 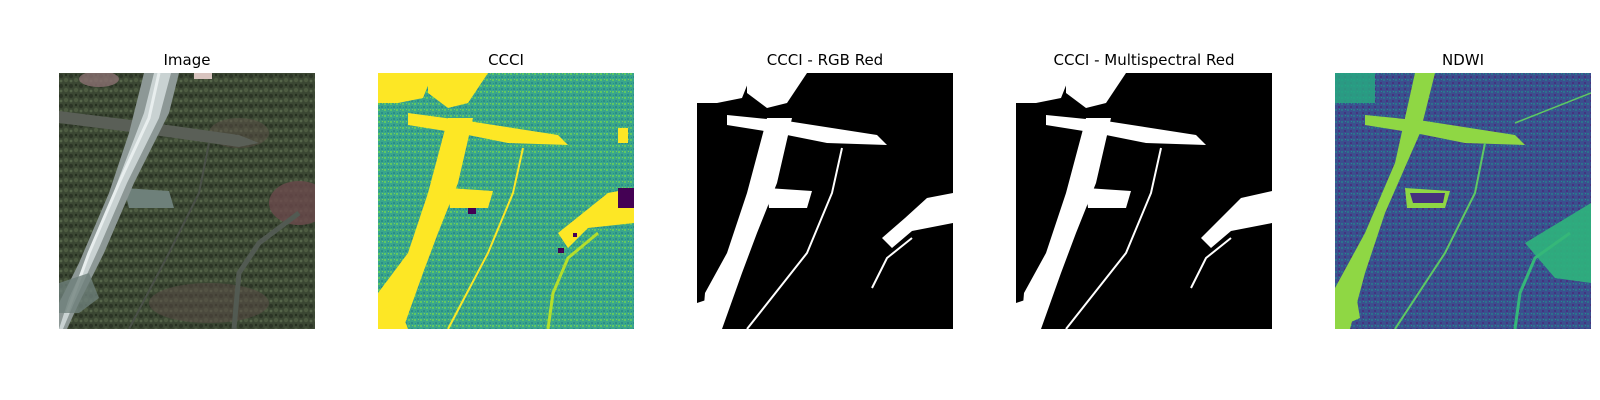 I want to click on ccci-map, so click(x=506, y=201).